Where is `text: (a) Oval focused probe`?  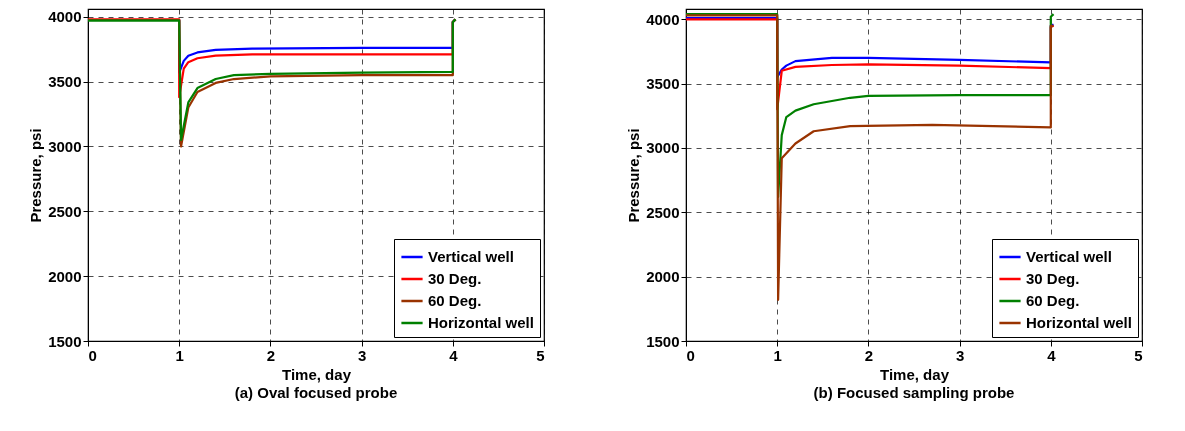
text: (a) Oval focused probe is located at coordinates (316, 392).